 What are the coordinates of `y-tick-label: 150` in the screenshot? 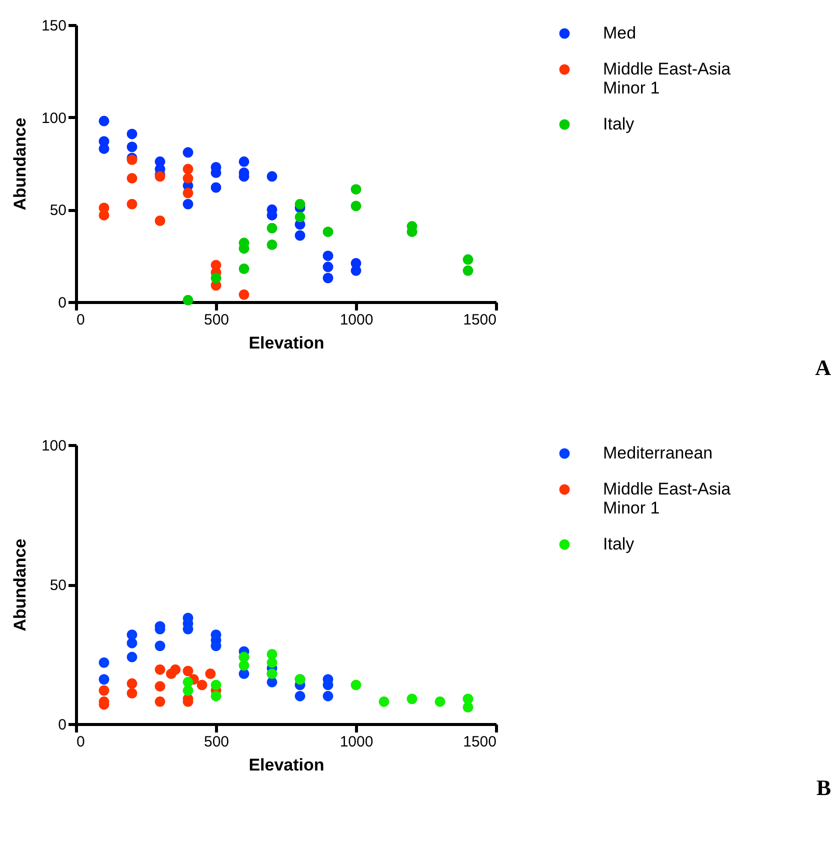 It's located at (53, 26).